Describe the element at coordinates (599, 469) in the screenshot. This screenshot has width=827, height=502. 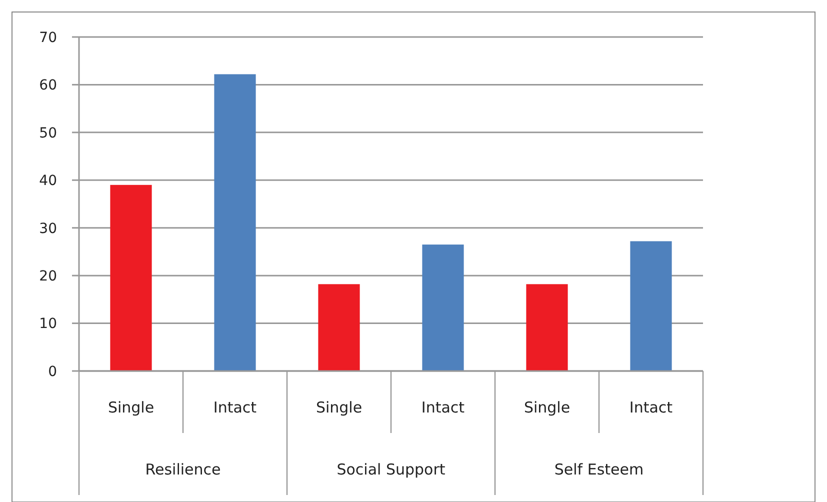
I see `text: Self Esteem` at that location.